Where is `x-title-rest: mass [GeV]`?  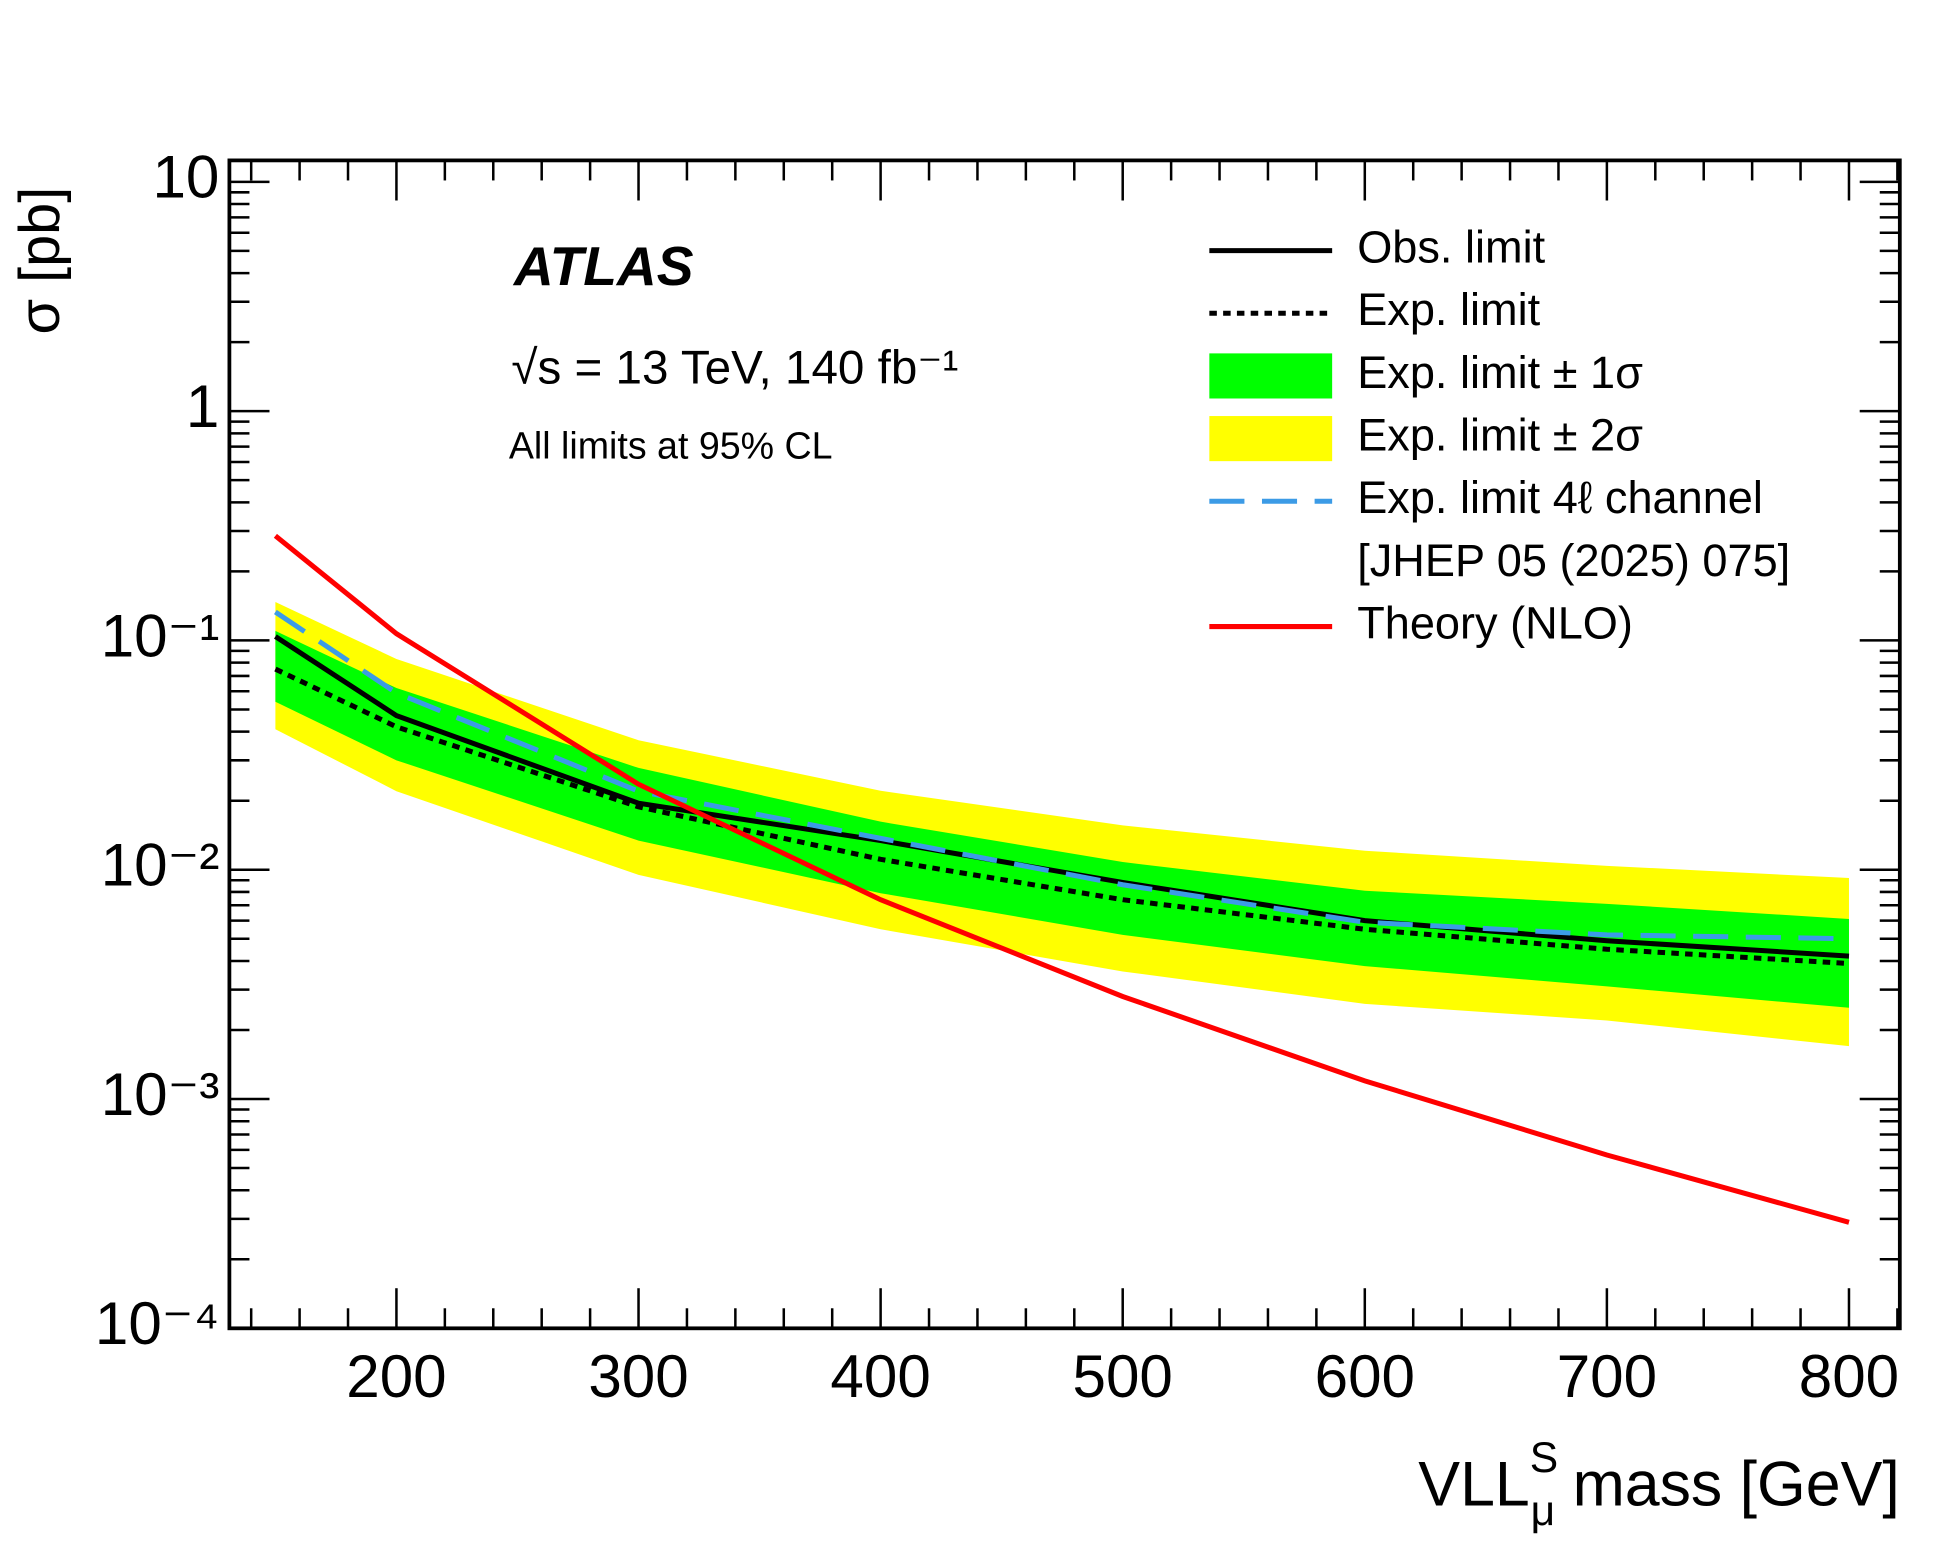
x-title-rest: mass [GeV] is located at coordinates (1727, 1484).